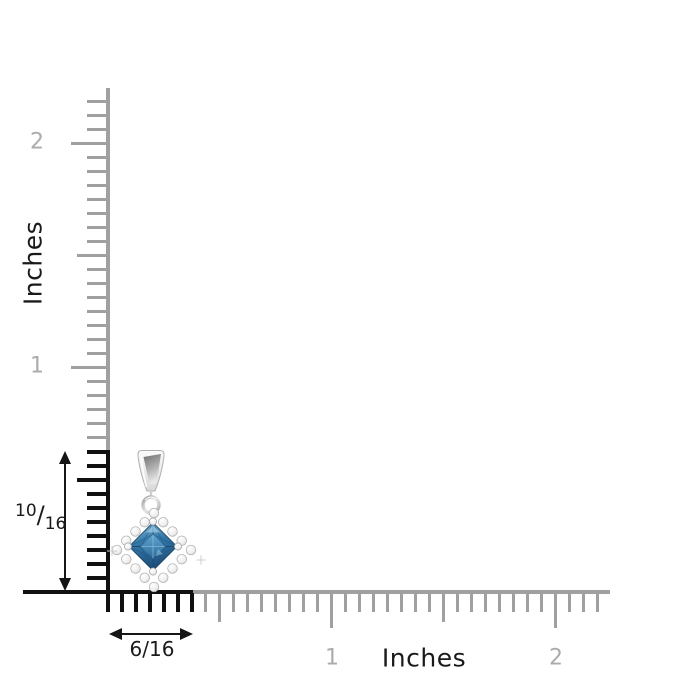 The width and height of the screenshot is (700, 700). I want to click on vertical-ruler-label-2: 2, so click(37, 142).